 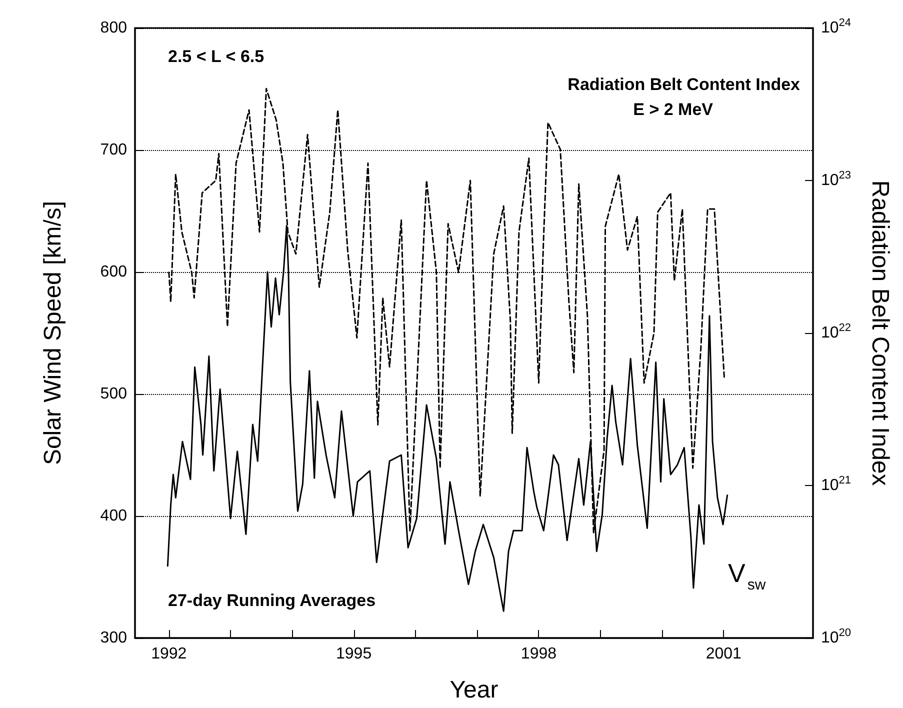 I want to click on x-tick-label: 1992, so click(x=169, y=654).